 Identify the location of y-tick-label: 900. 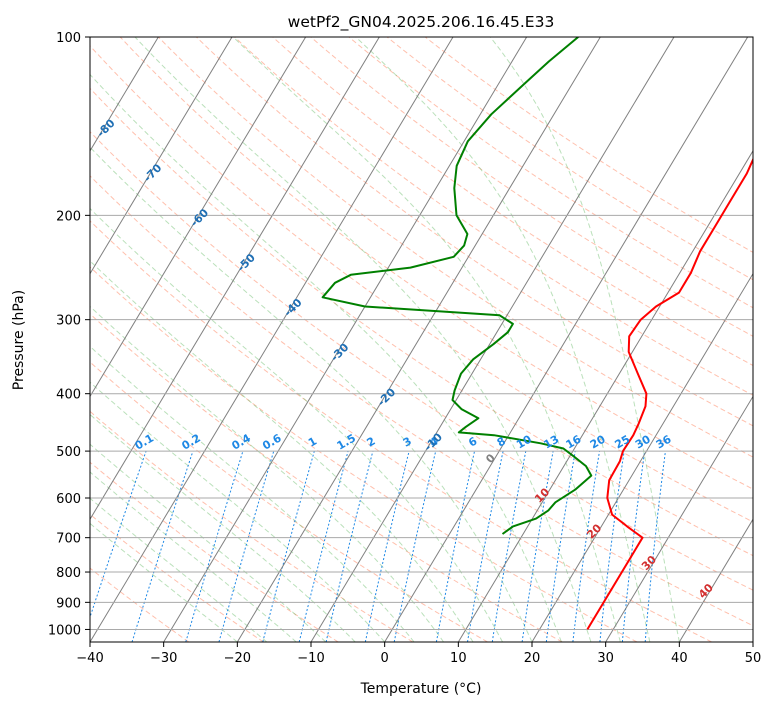
(68, 603).